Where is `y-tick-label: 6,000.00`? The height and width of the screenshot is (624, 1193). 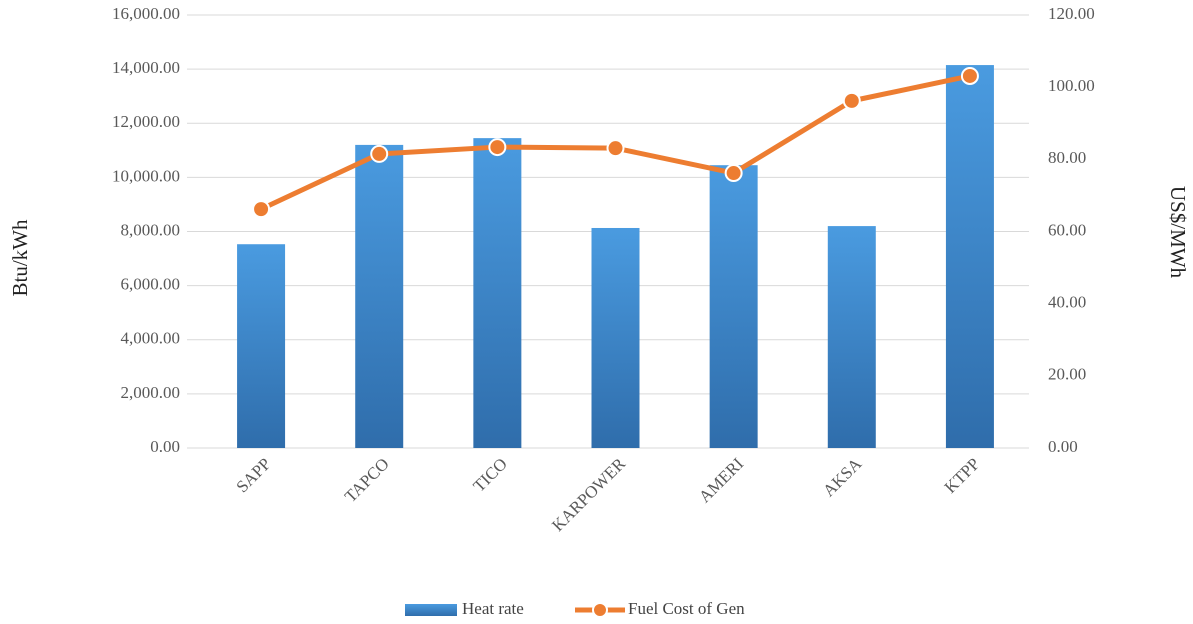 y-tick-label: 6,000.00 is located at coordinates (151, 284).